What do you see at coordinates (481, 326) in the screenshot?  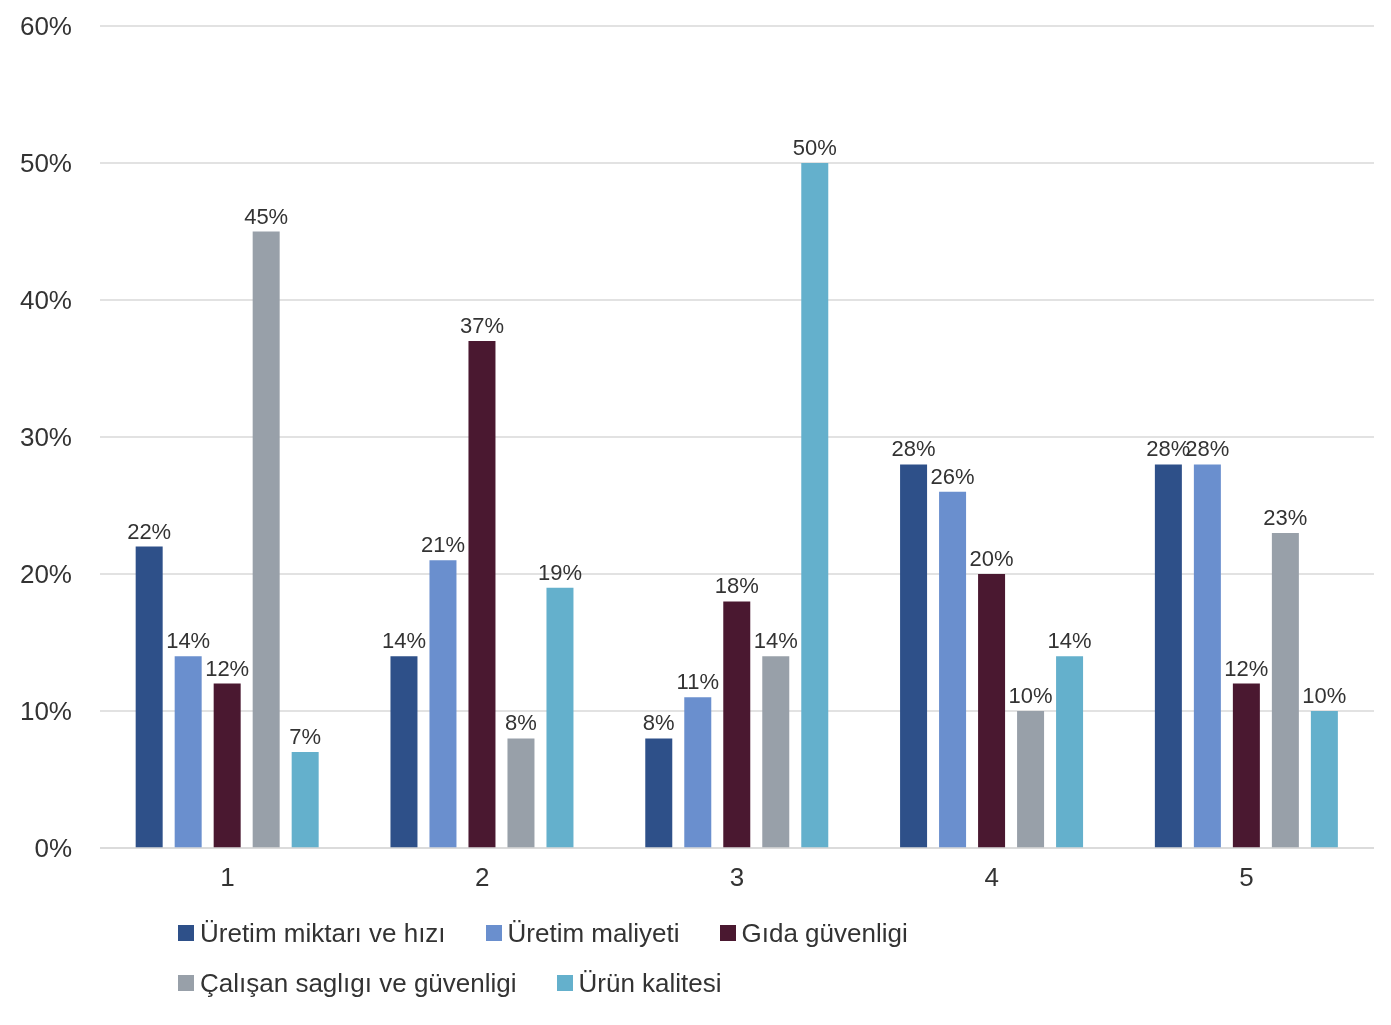 I see `data-label: 37%` at bounding box center [481, 326].